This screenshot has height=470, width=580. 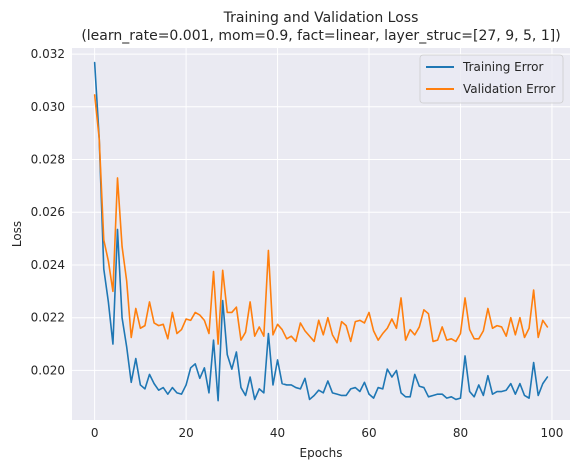 I want to click on chart-title: Training and Validation Loss, so click(x=321, y=18).